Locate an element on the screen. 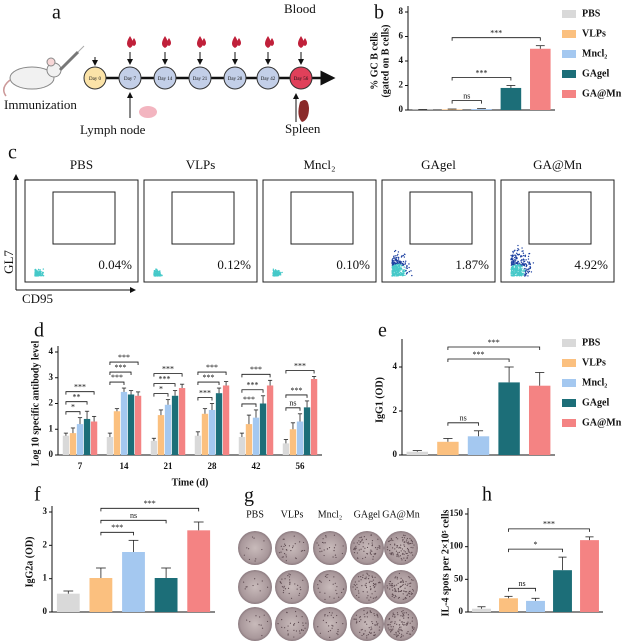 The image size is (631, 641). gate-percent: 0.10% is located at coordinates (353, 264).